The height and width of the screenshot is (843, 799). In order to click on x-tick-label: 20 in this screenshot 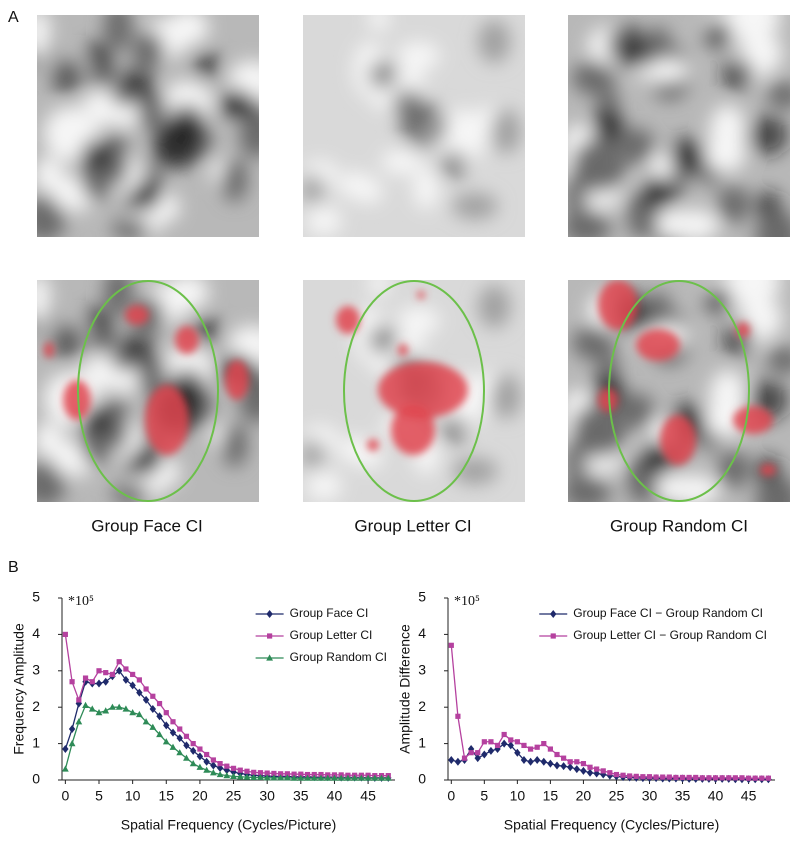, I will do `click(200, 796)`.